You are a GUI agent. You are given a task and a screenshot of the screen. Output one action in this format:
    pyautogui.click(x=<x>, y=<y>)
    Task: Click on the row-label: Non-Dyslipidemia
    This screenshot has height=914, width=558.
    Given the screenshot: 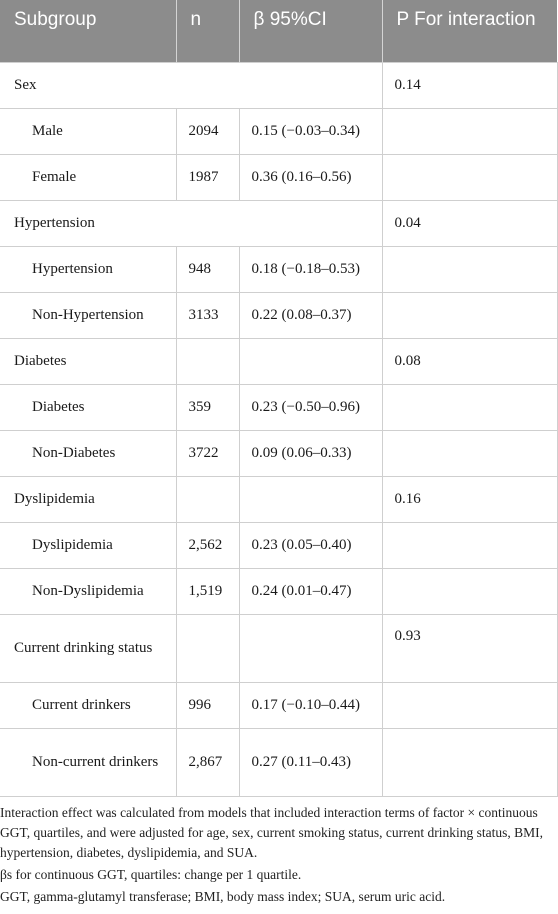 What is the action you would take?
    pyautogui.click(x=88, y=590)
    